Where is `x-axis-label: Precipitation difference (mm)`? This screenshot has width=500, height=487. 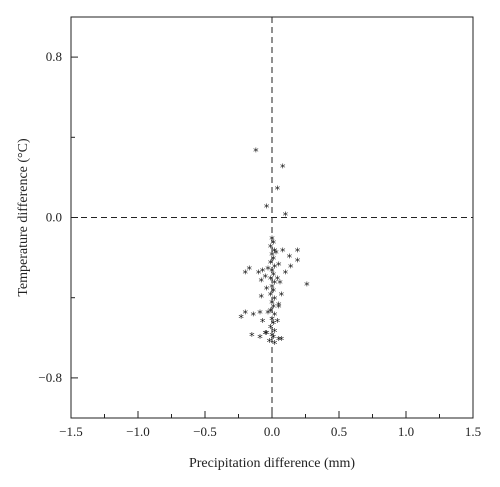
x-axis-label: Precipitation difference (mm) is located at coordinates (272, 463).